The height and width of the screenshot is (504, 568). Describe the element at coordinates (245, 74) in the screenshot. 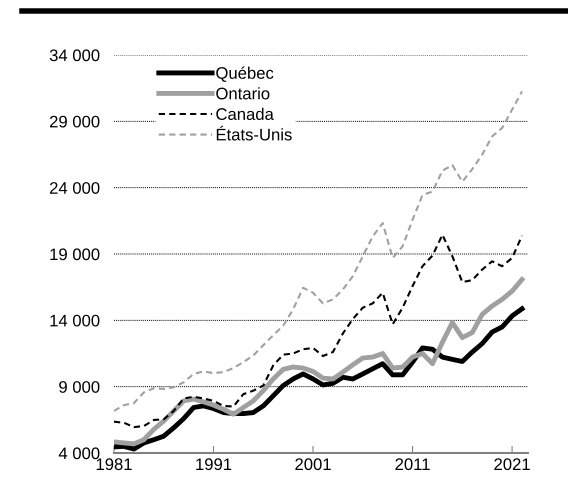

I see `legend-label: Québec` at that location.